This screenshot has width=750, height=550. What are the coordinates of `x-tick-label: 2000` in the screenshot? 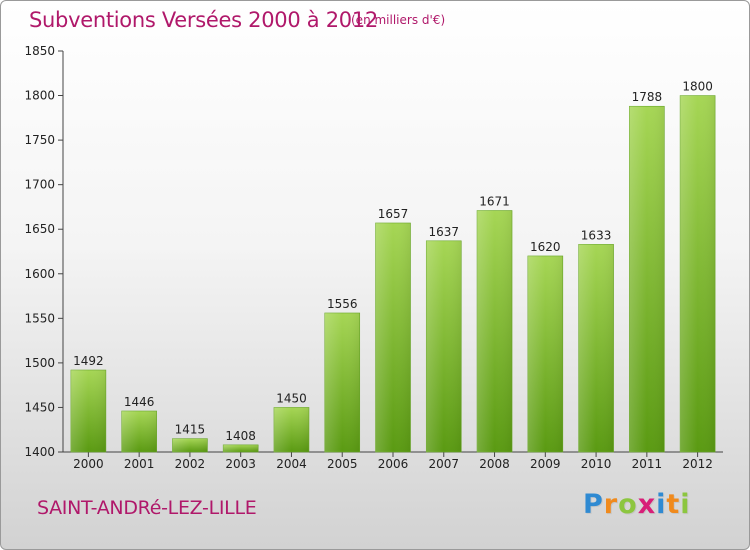 It's located at (88, 464).